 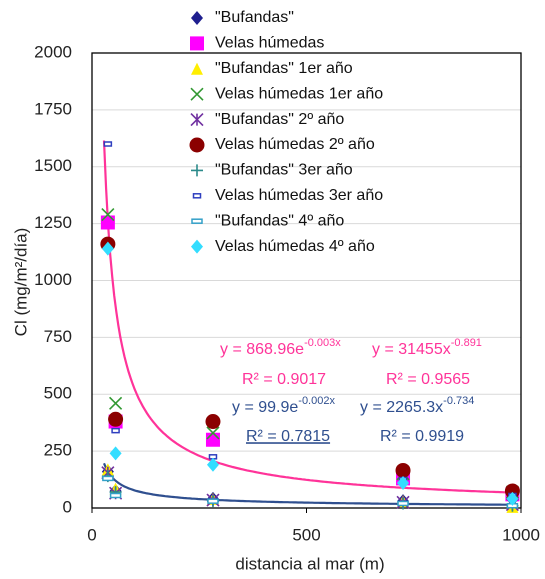 I want to click on y-axis-label: Cl (mg/m²/día), so click(x=20, y=282).